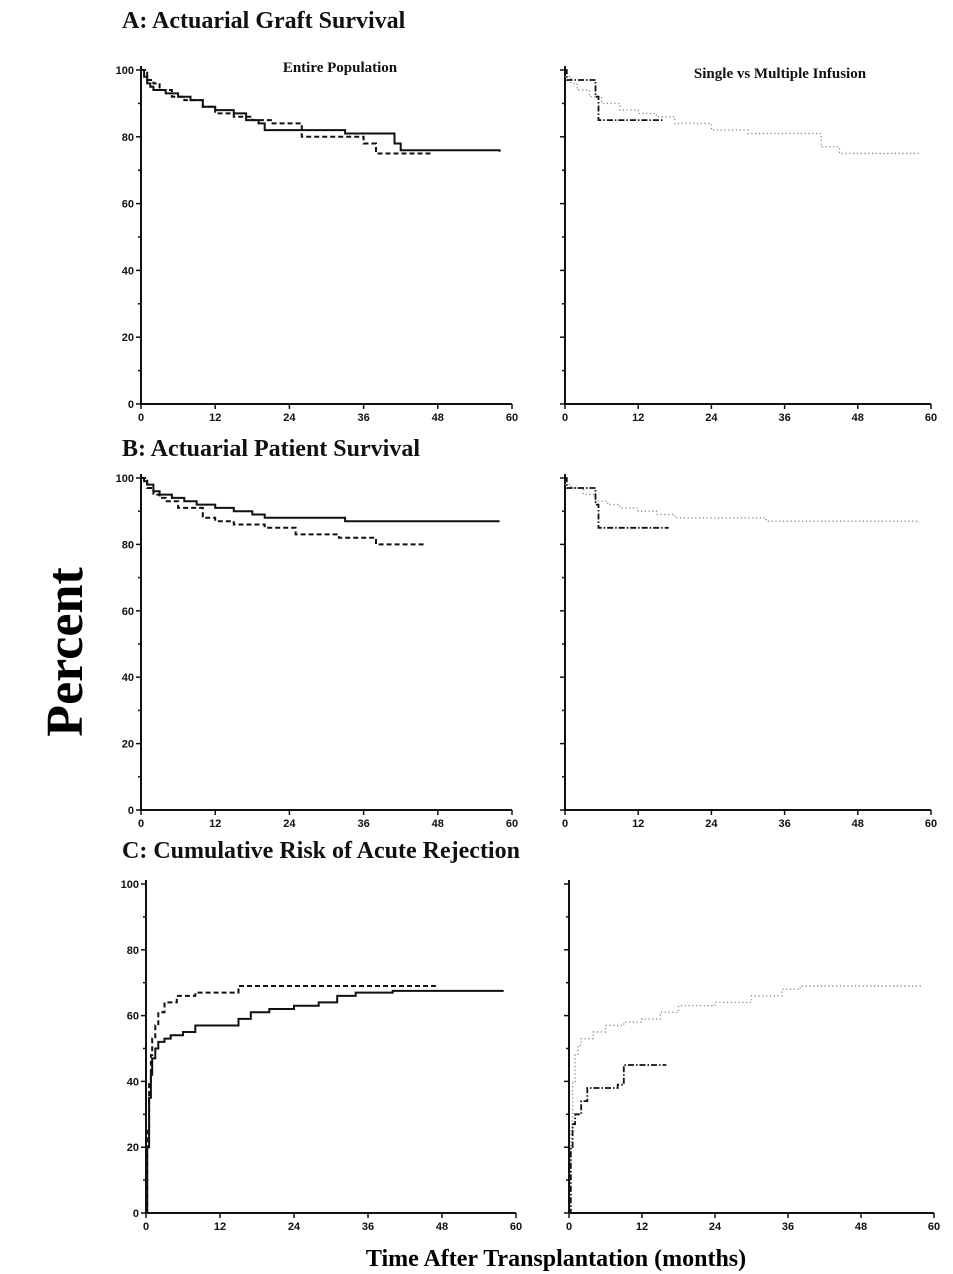  I want to click on panel-label: Entire Population, so click(340, 68).